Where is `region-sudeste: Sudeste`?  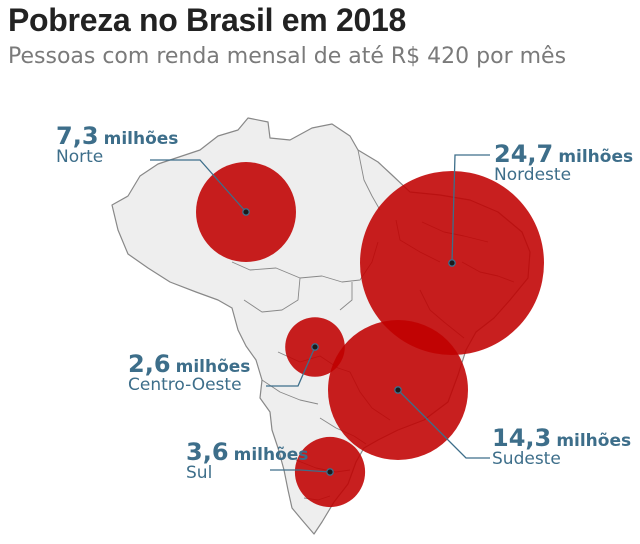
region-sudeste: Sudeste is located at coordinates (526, 459).